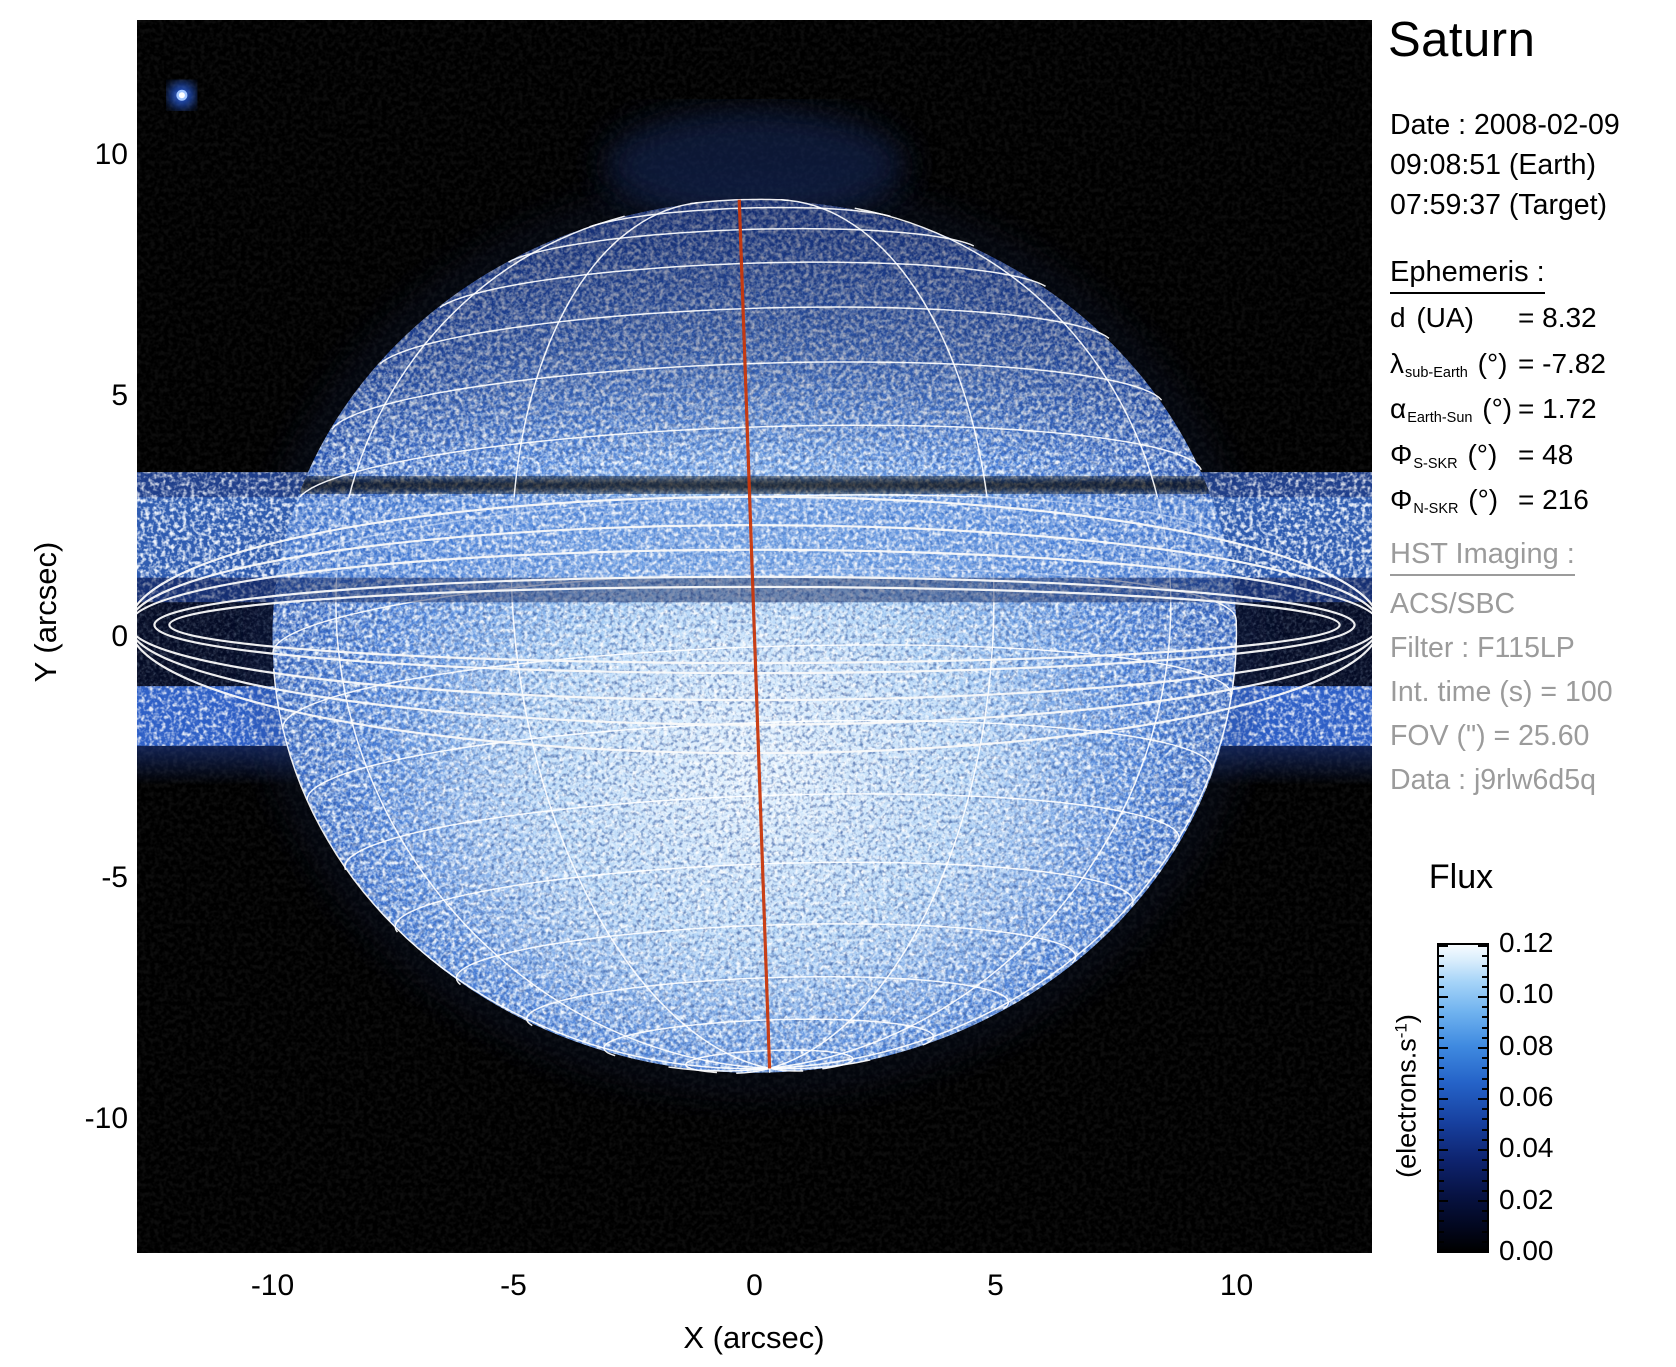  Describe the element at coordinates (1461, 877) in the screenshot. I see `colorbar-title: Flux` at that location.